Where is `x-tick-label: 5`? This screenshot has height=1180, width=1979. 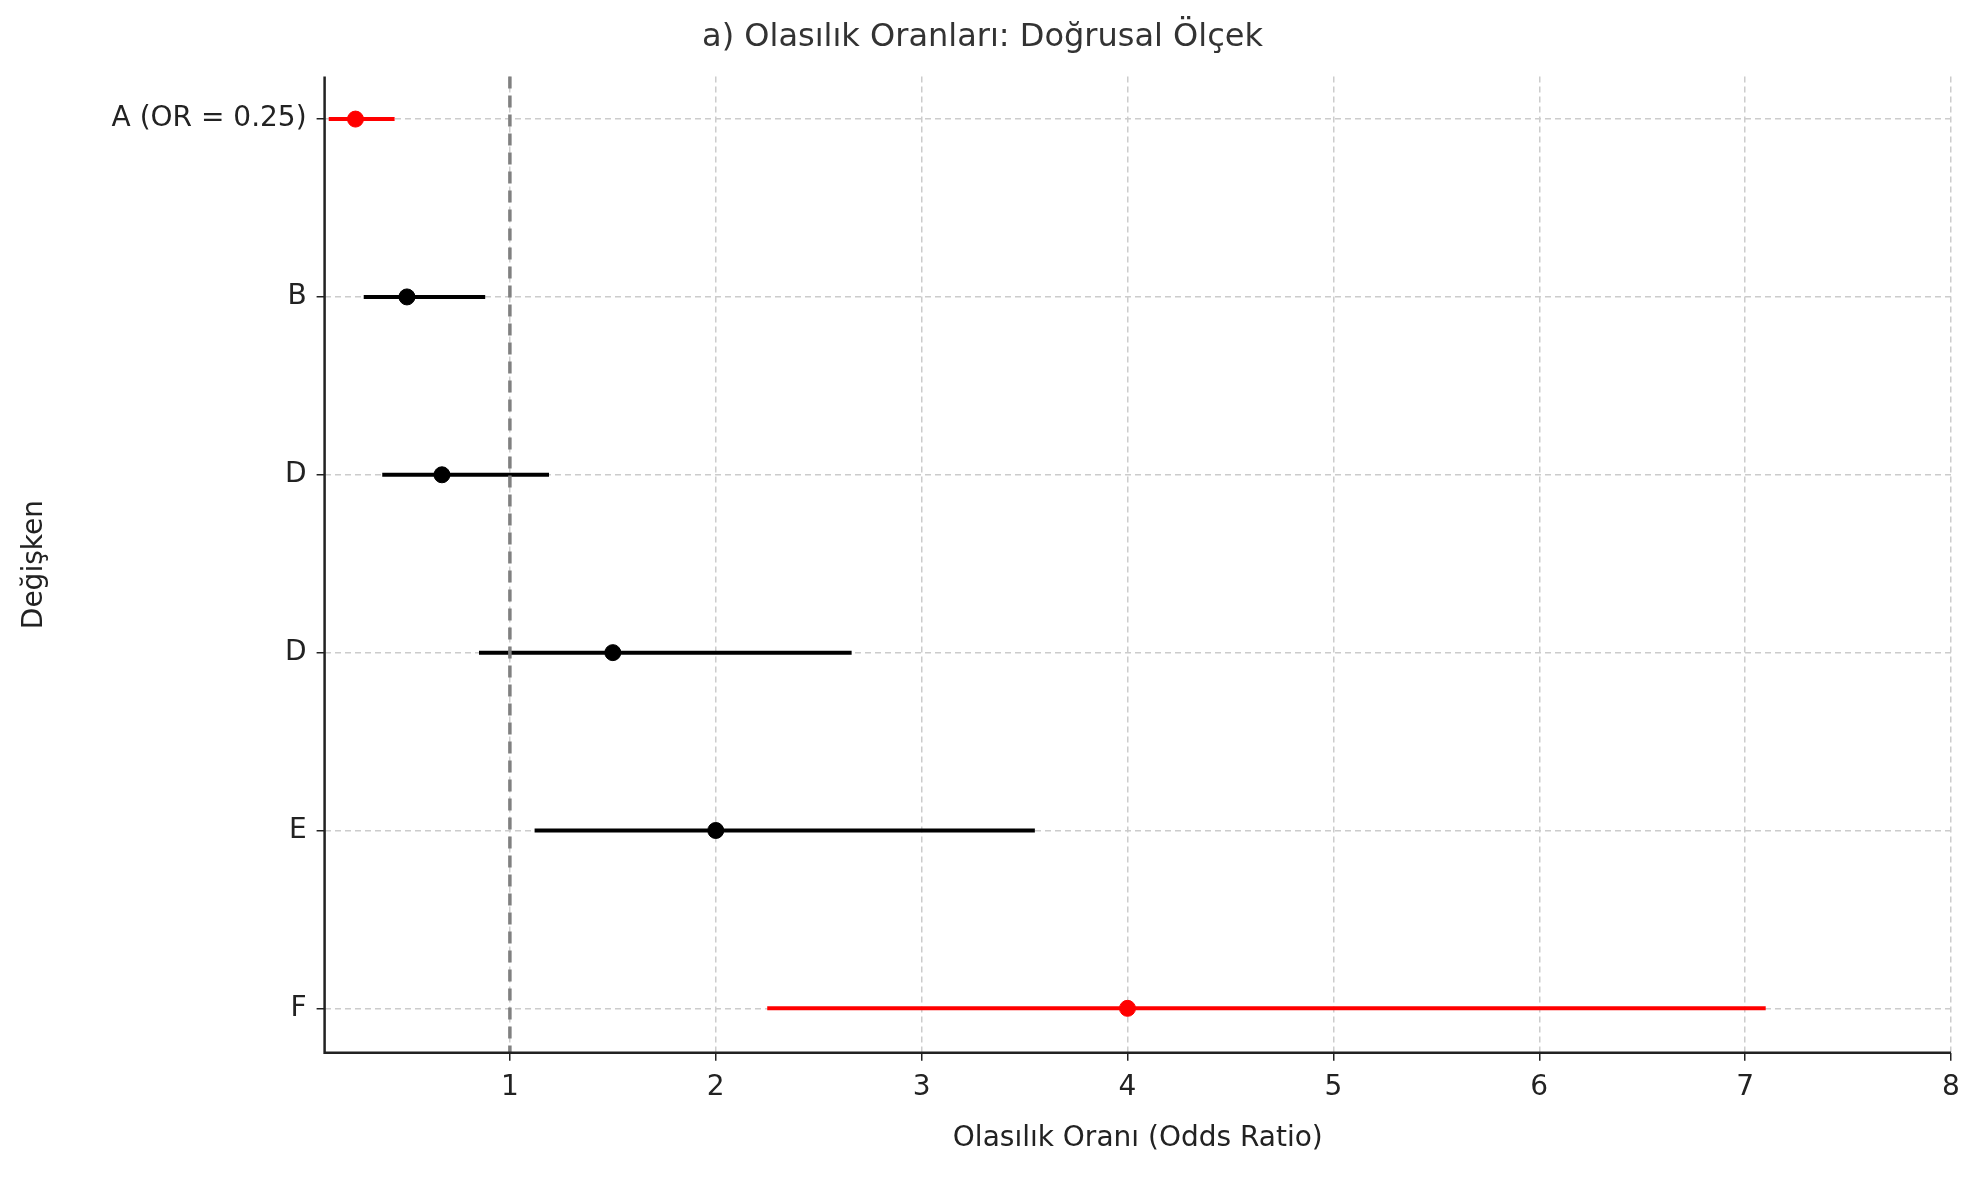 x-tick-label: 5 is located at coordinates (1333, 1085).